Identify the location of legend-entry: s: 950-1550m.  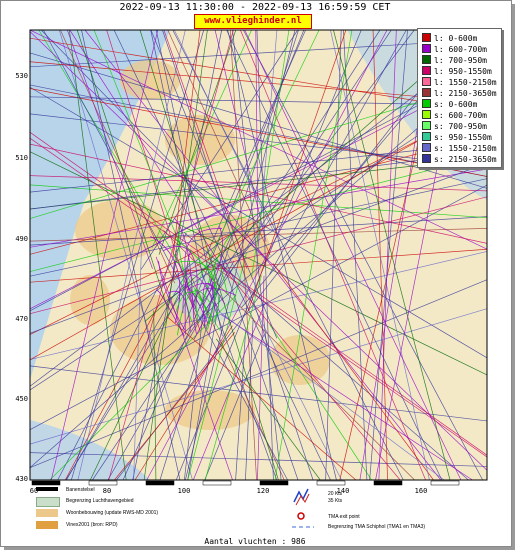
(457, 137).